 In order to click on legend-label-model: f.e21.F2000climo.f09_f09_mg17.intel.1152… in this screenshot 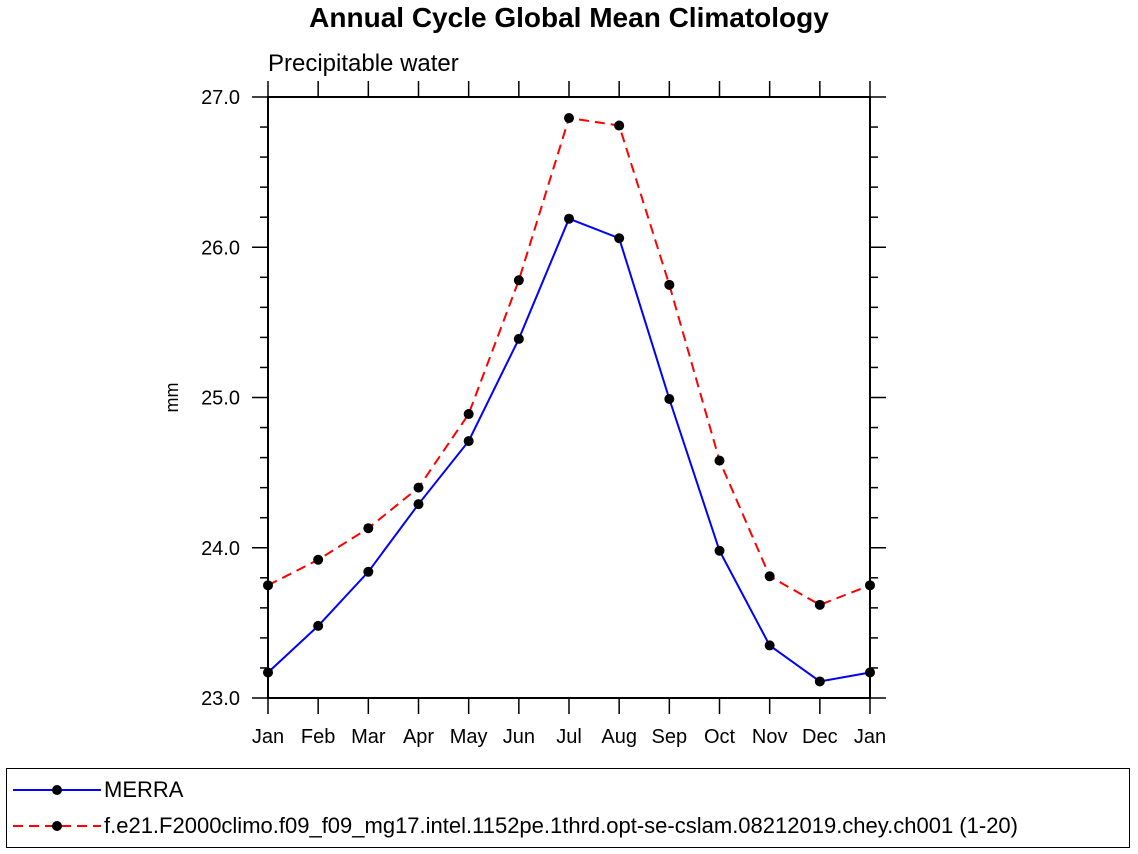, I will do `click(561, 825)`.